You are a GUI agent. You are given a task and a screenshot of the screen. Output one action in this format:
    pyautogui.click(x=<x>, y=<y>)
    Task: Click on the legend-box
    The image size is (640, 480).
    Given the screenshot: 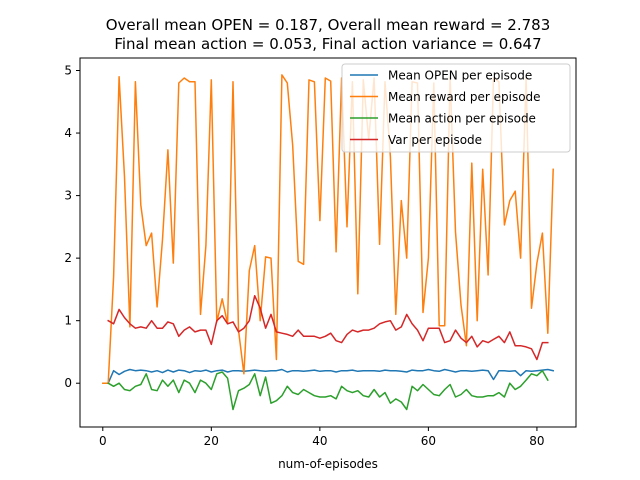 What is the action you would take?
    pyautogui.click(x=456, y=108)
    